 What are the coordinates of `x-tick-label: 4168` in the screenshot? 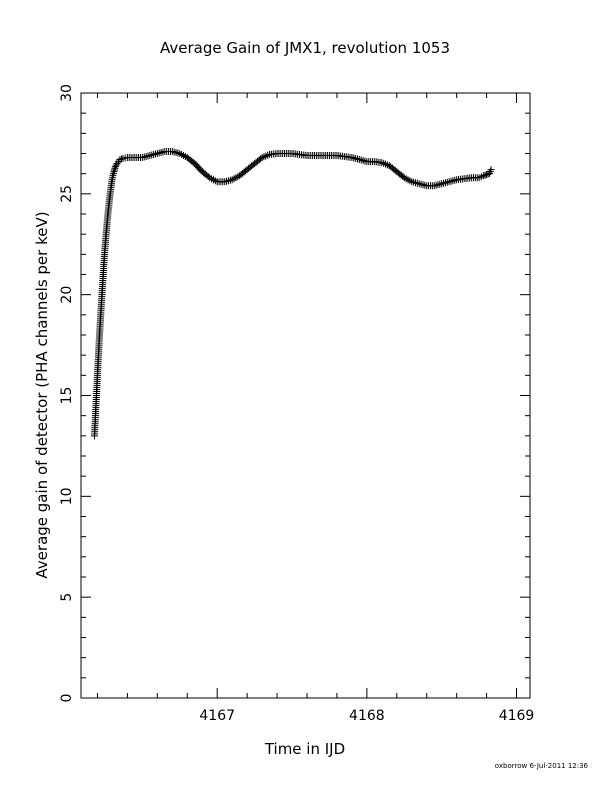 It's located at (367, 716).